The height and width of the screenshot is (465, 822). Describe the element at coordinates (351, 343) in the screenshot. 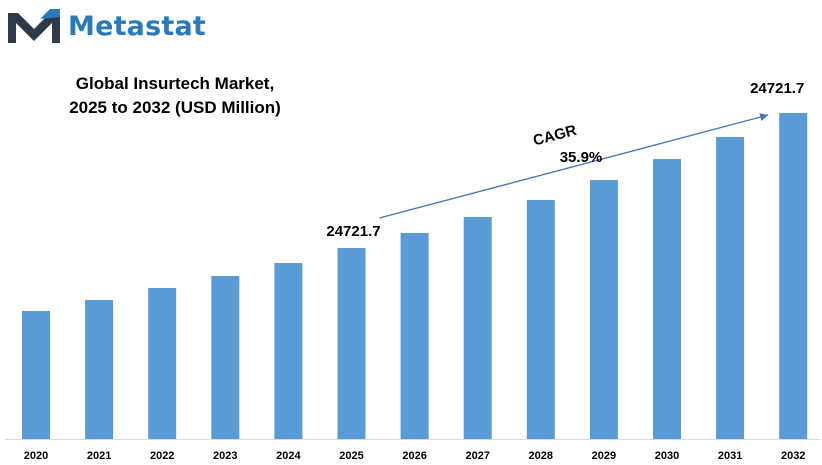

I see `bar-2025` at that location.